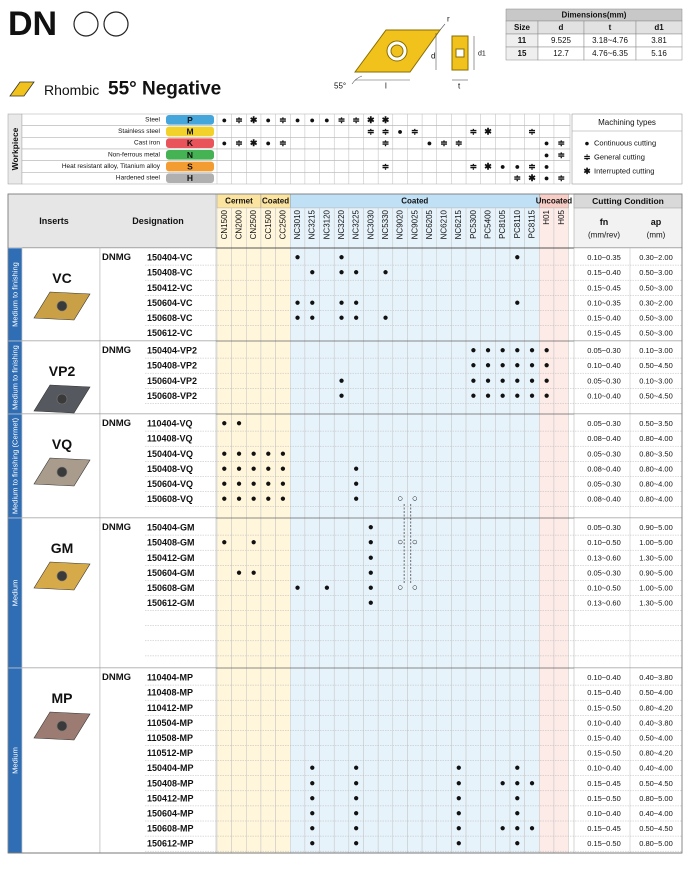  What do you see at coordinates (628, 593) in the screenshot?
I see `condition-cell` at bounding box center [628, 593].